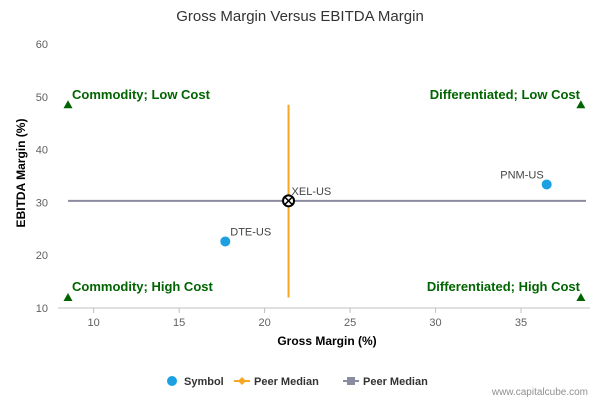 The image size is (600, 400). What do you see at coordinates (142, 286) in the screenshot?
I see `quadrant-bottom-left: Commodity; High Cost` at bounding box center [142, 286].